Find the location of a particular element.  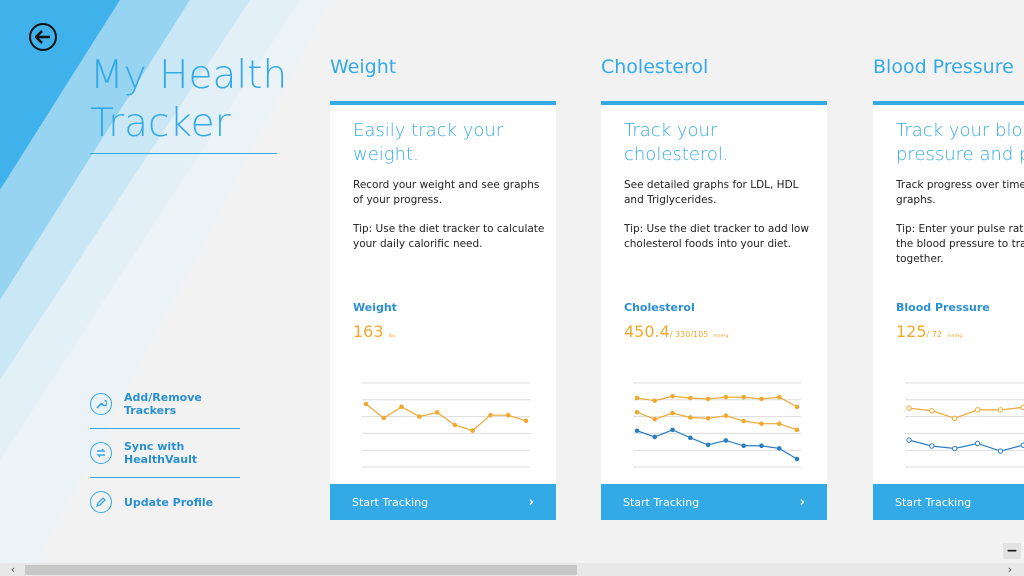

sync-healthvault-button: Sync with HealthVault is located at coordinates (165, 453).